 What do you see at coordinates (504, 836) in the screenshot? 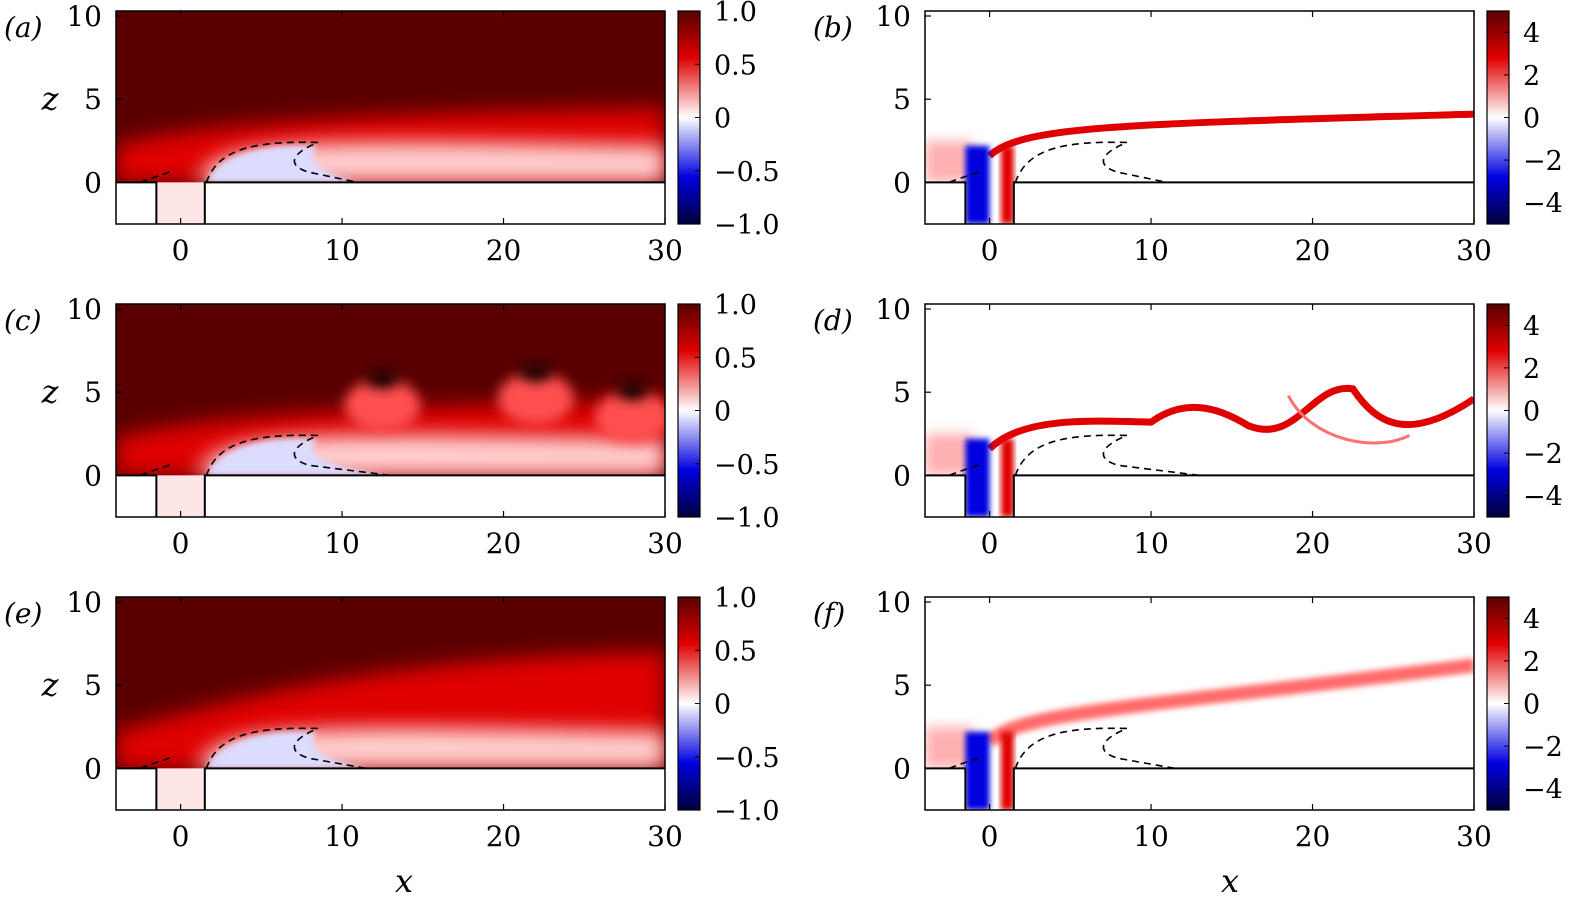
I see `x-tick-label: 20` at bounding box center [504, 836].